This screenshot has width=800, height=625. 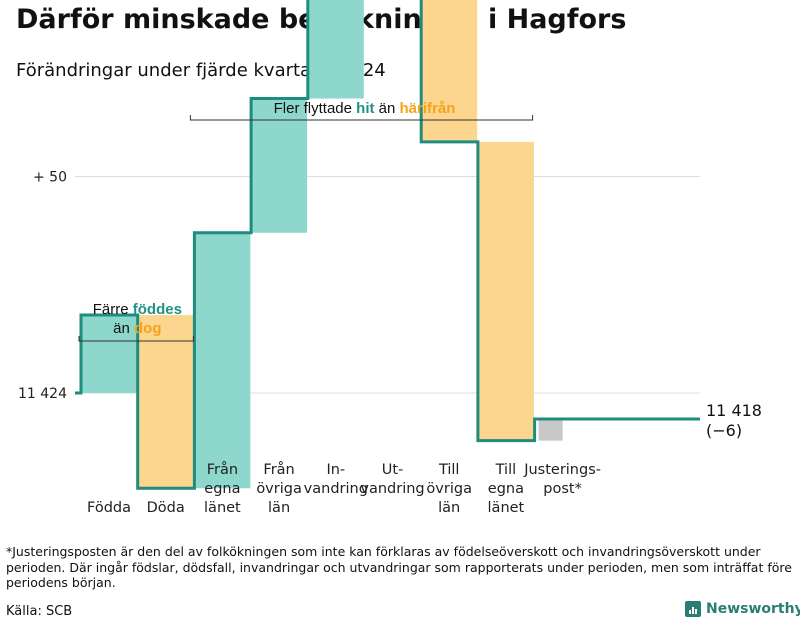 What do you see at coordinates (279, 488) in the screenshot?
I see `category-label: Från övriga län` at bounding box center [279, 488].